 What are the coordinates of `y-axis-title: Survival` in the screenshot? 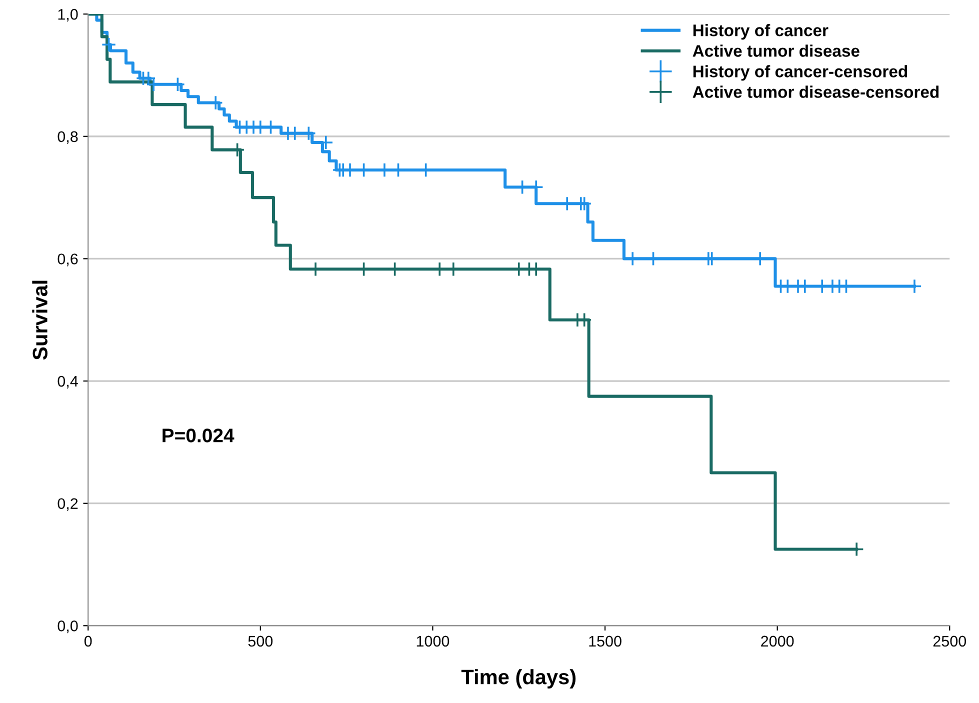 It's located at (40, 320).